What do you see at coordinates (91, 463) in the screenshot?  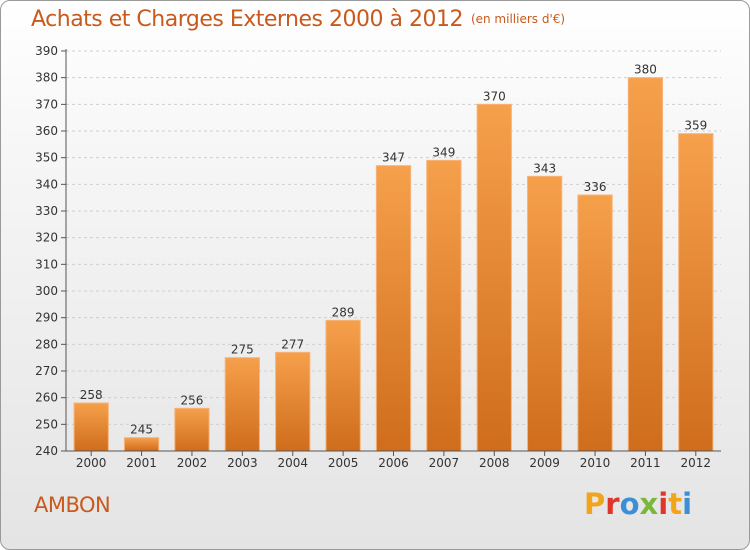 I see `x-tick-label: 2000` at bounding box center [91, 463].